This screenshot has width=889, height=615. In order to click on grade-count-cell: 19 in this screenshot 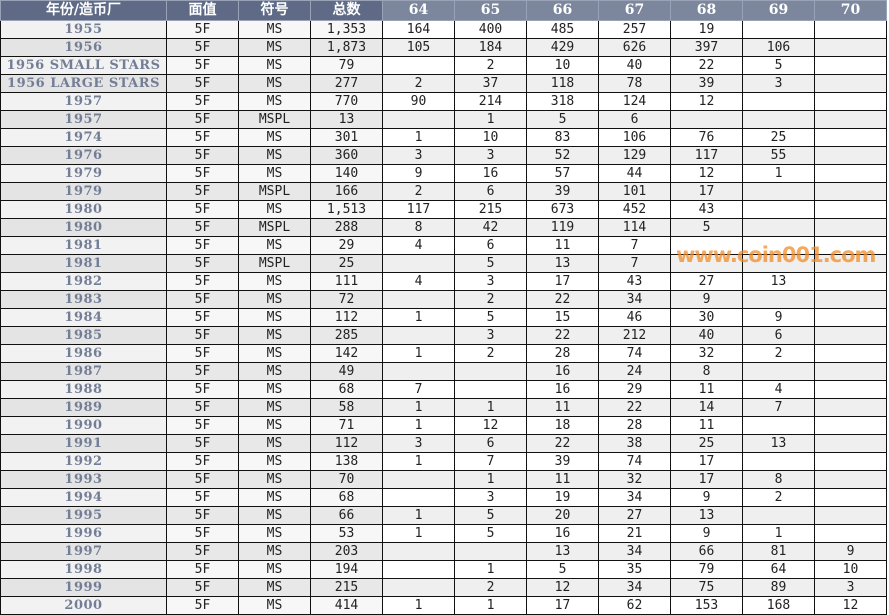, I will do `click(562, 497)`.